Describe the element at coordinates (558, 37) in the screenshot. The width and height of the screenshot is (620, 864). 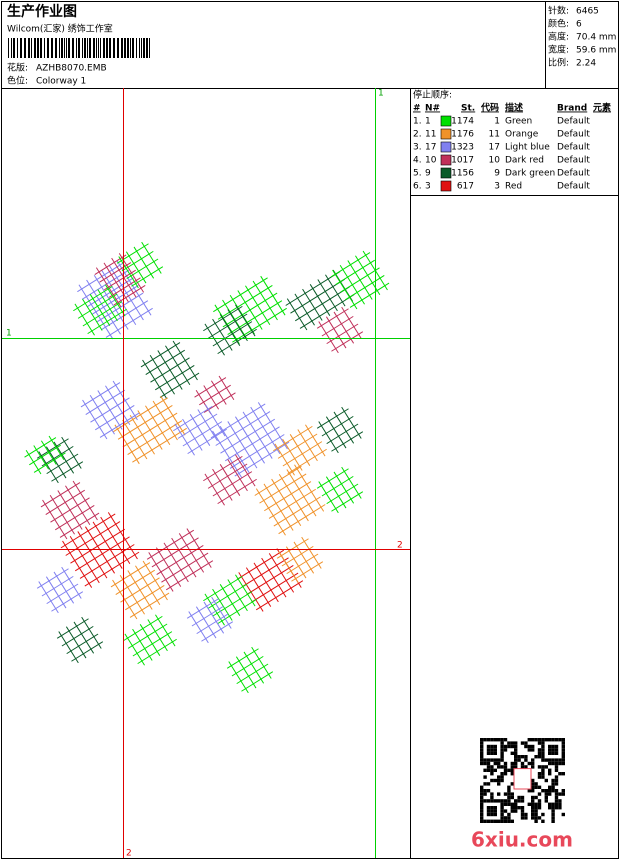
I see `stat-label: 高度:` at that location.